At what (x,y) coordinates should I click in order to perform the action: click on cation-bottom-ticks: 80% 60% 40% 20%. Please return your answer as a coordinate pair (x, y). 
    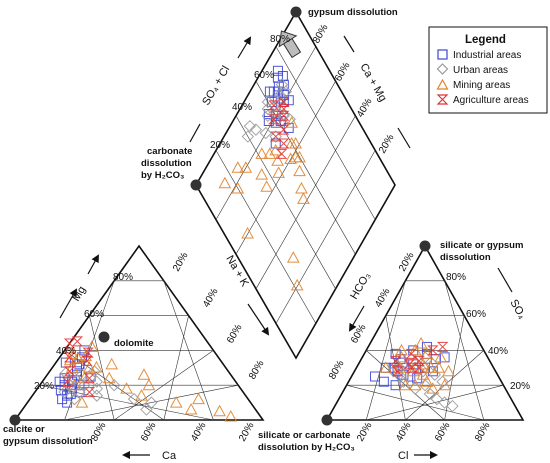
    Looking at the image, I should click on (173, 432).